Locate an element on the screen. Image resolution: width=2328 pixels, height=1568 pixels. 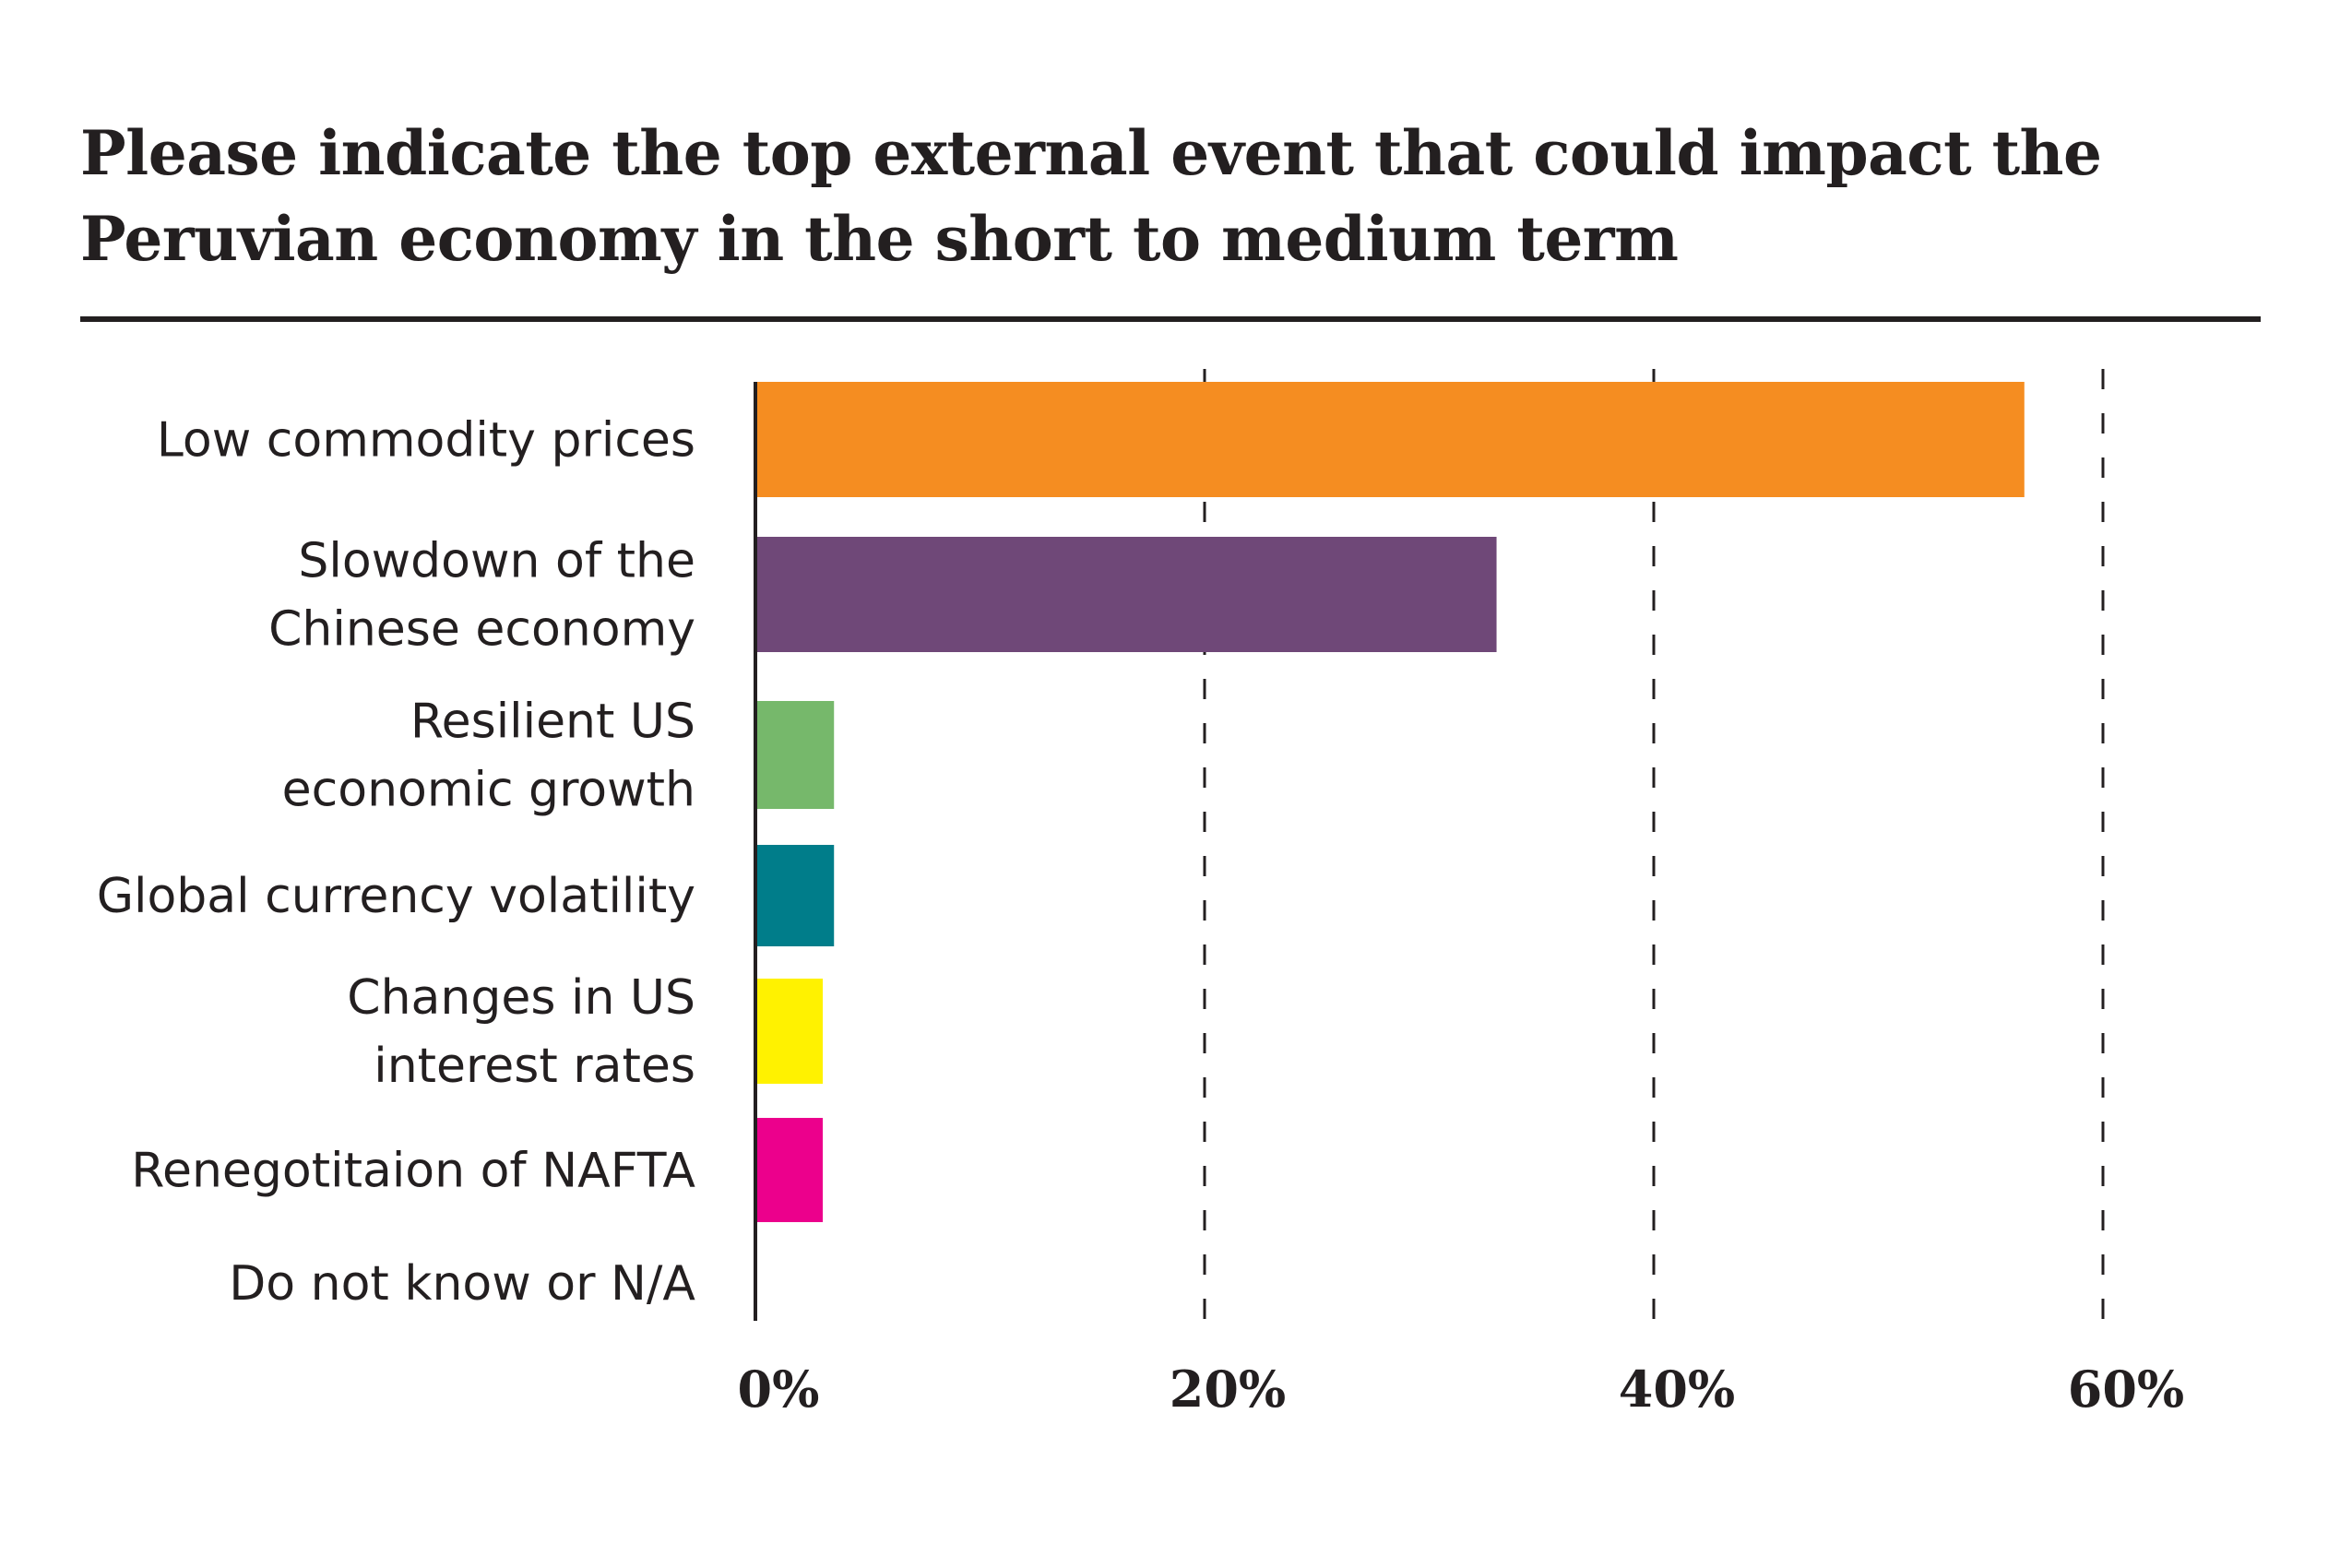
category-label-6: Do not know or N/A is located at coordinates (462, 1284).